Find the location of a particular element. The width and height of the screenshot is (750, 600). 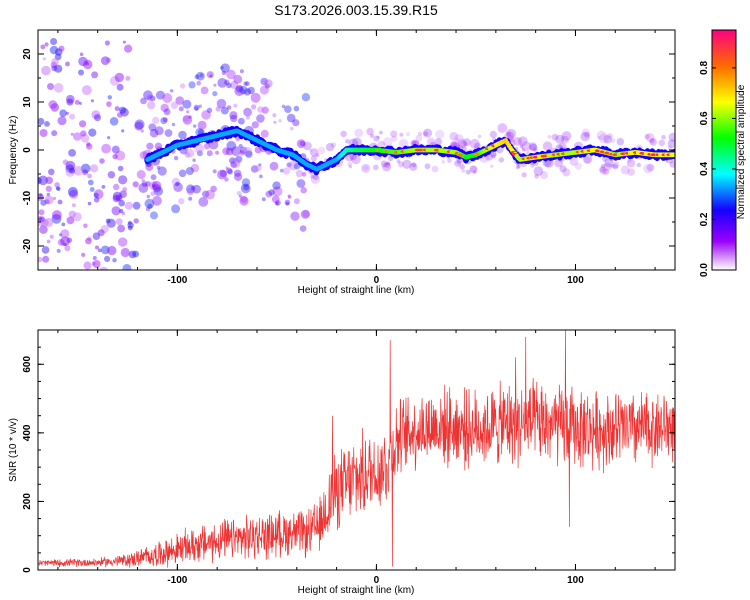

snr-y-tick-label: 600 is located at coordinates (27, 364).